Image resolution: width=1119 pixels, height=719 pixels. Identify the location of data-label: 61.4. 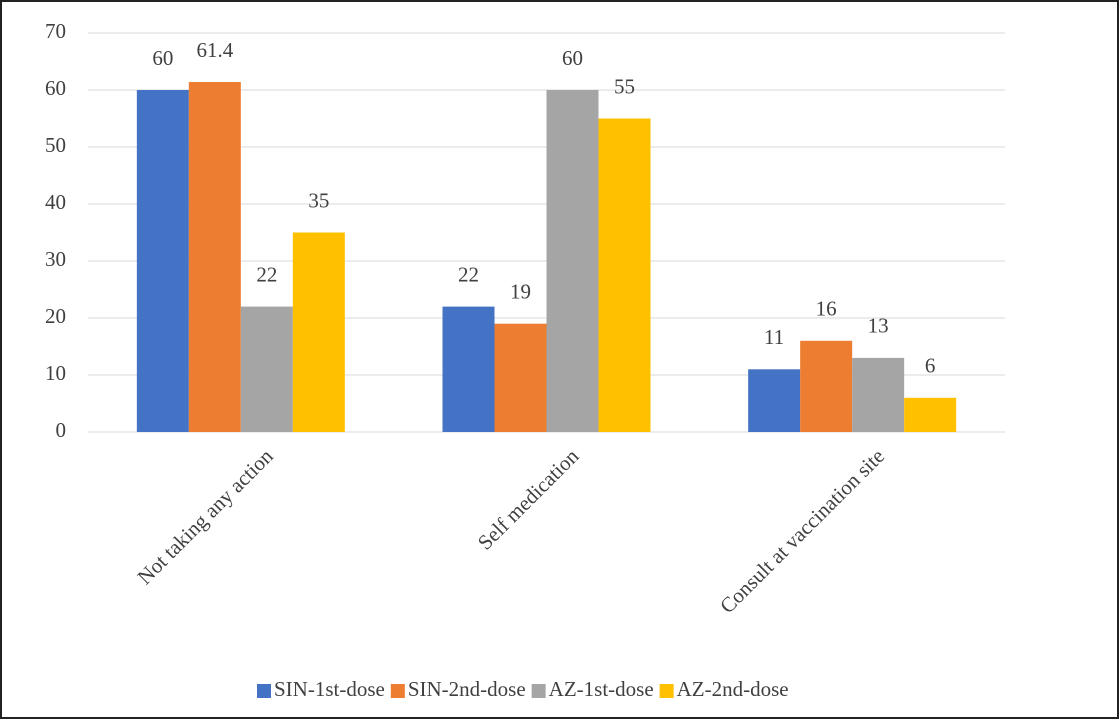
(214, 50).